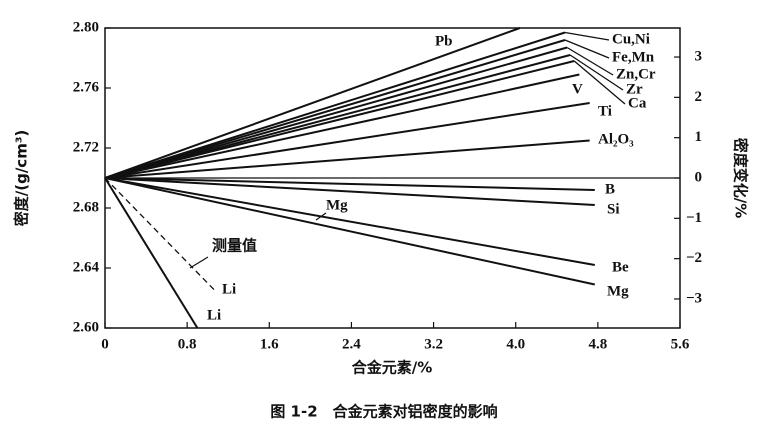 The height and width of the screenshot is (440, 768). I want to click on y2-tick-label: −3, so click(694, 298).